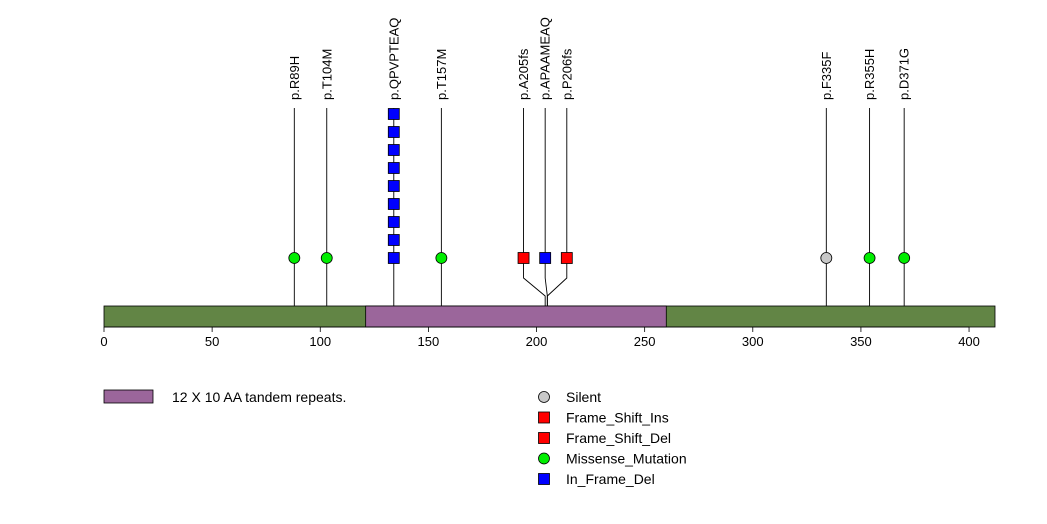 The height and width of the screenshot is (524, 1047). I want to click on x-tick-label: 0, so click(103, 341).